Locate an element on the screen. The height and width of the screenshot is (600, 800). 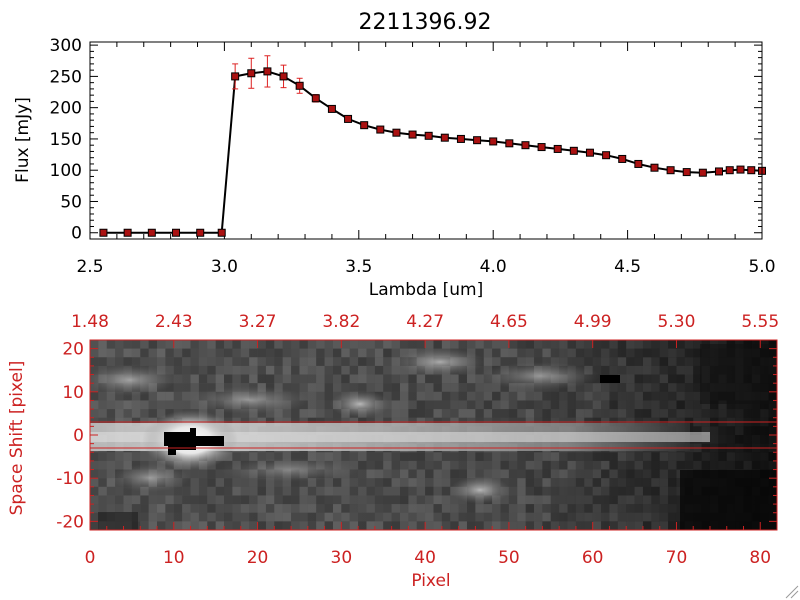
image-x-tick-label: 70 is located at coordinates (677, 558).